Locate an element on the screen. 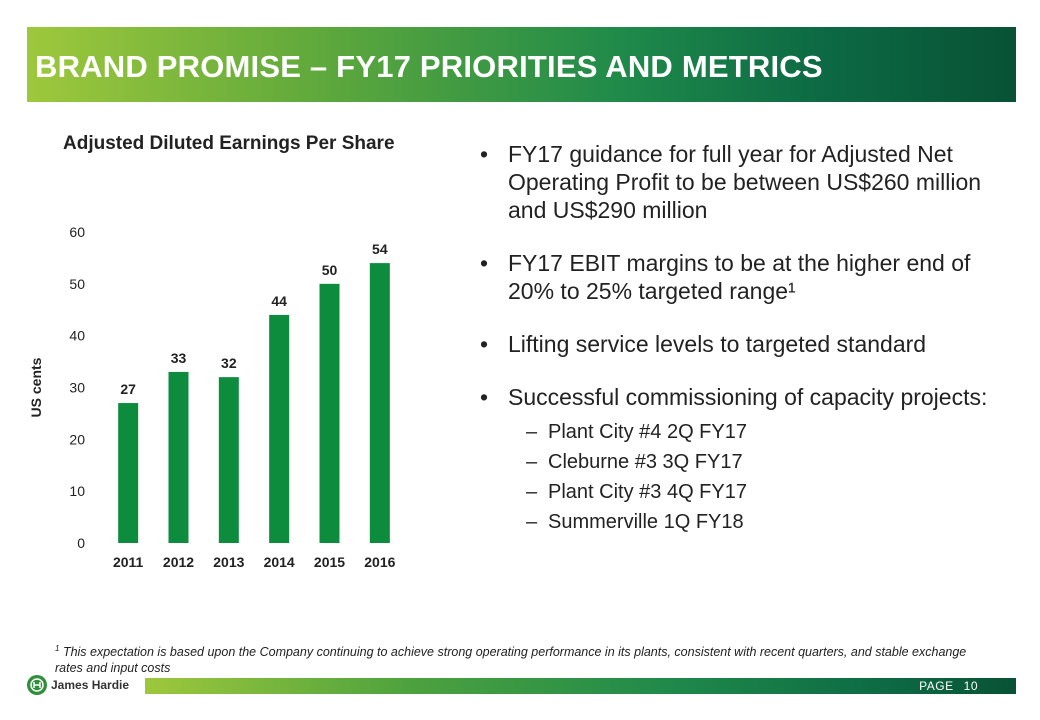 Image resolution: width=1040 pixels, height=720 pixels. sub-bullet-text: Cleburne #3 3Q FY17 is located at coordinates (645, 462).